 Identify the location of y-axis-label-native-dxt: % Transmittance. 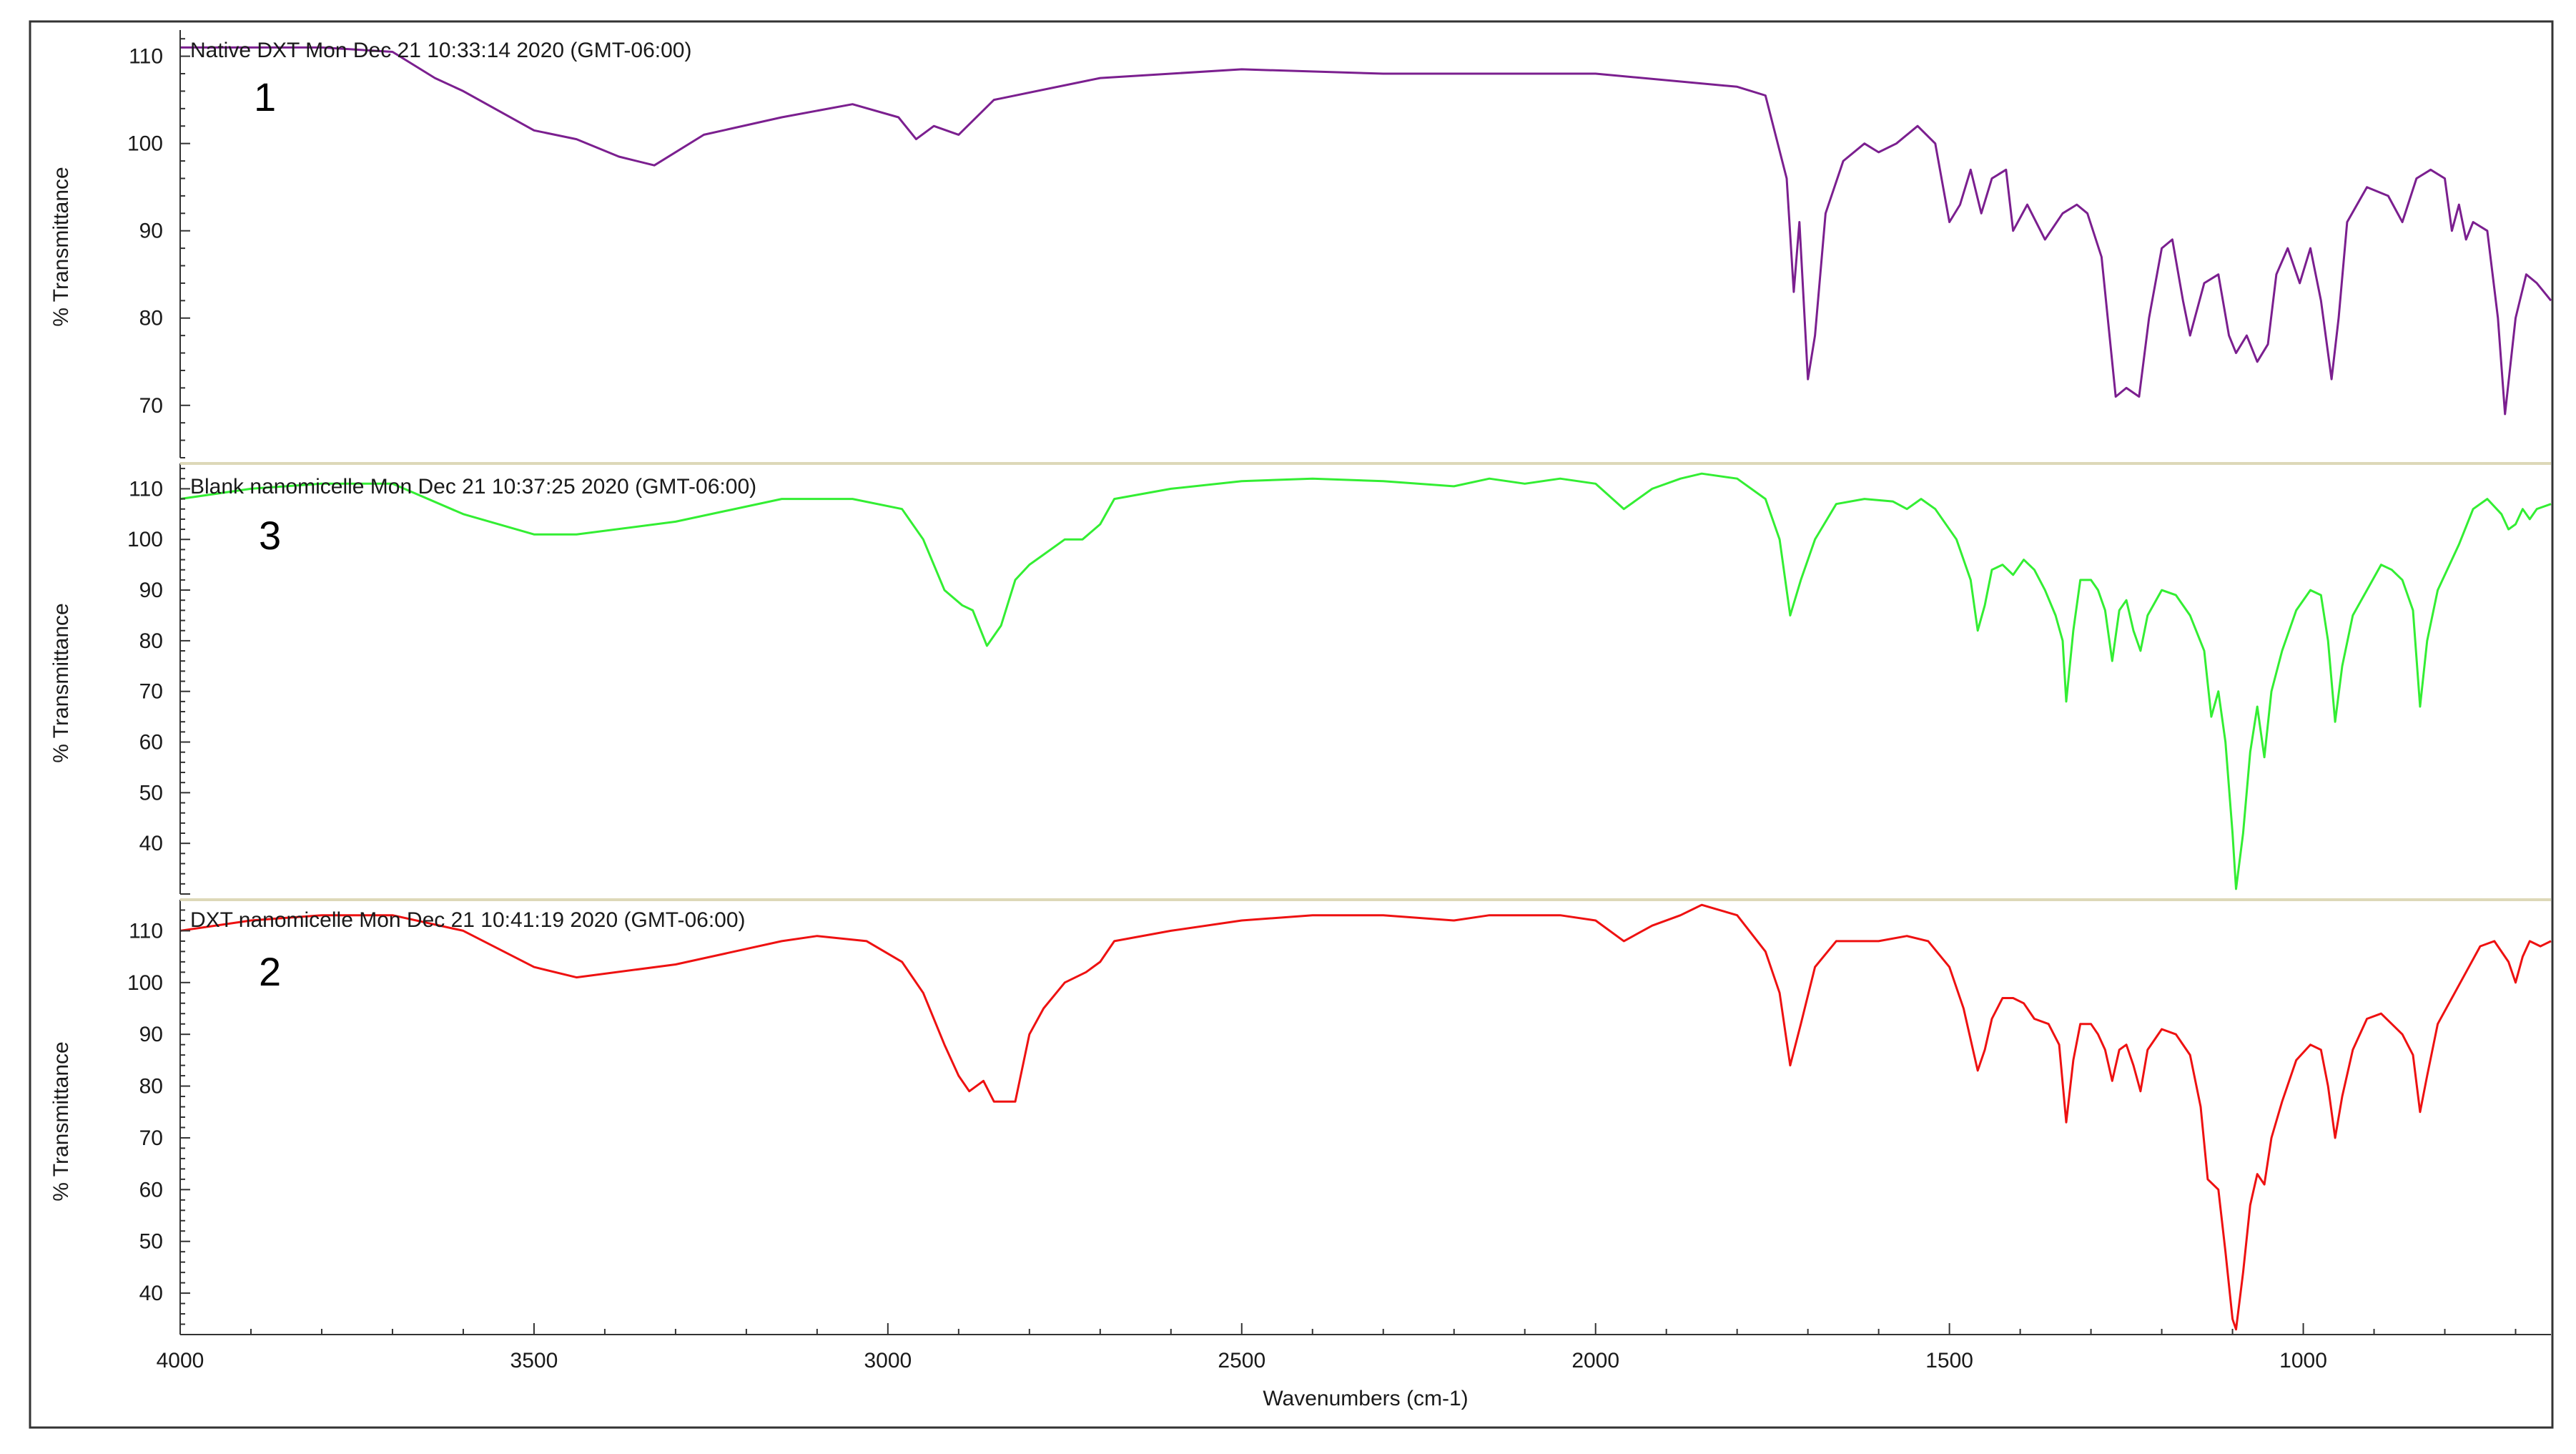
(61, 247).